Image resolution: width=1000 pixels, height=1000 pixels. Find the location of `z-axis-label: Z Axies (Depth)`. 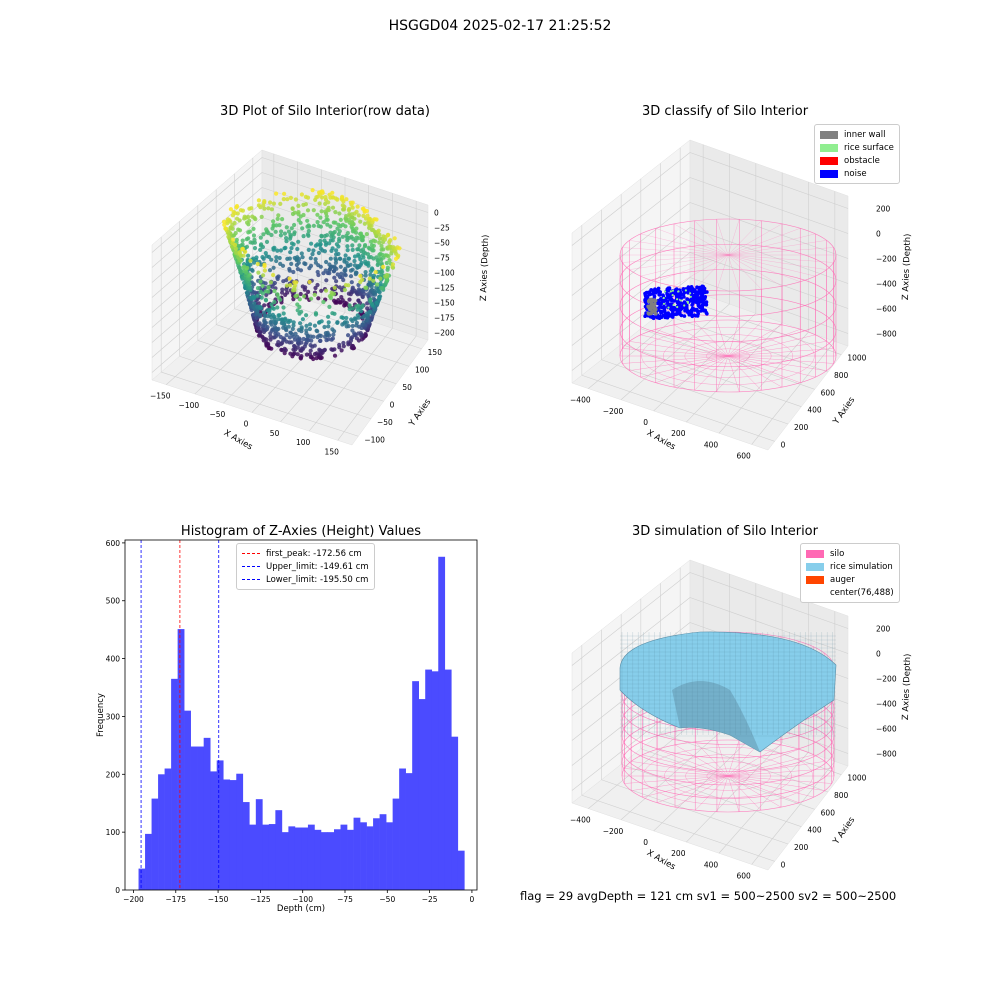

z-axis-label: Z Axies (Depth) is located at coordinates (907, 686).